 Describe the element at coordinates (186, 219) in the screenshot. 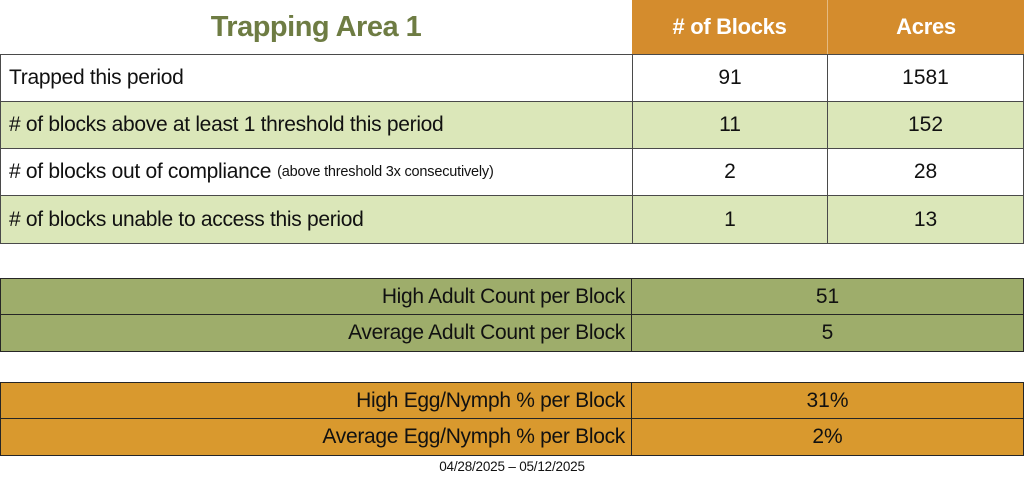

I see `row-label: # of blocks unable to access this period` at that location.